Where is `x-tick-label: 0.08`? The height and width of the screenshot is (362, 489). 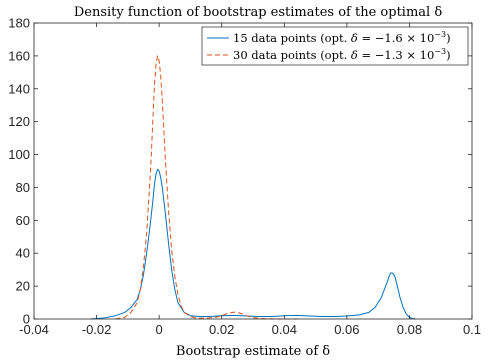
x-tick-label: 0.08 is located at coordinates (409, 329).